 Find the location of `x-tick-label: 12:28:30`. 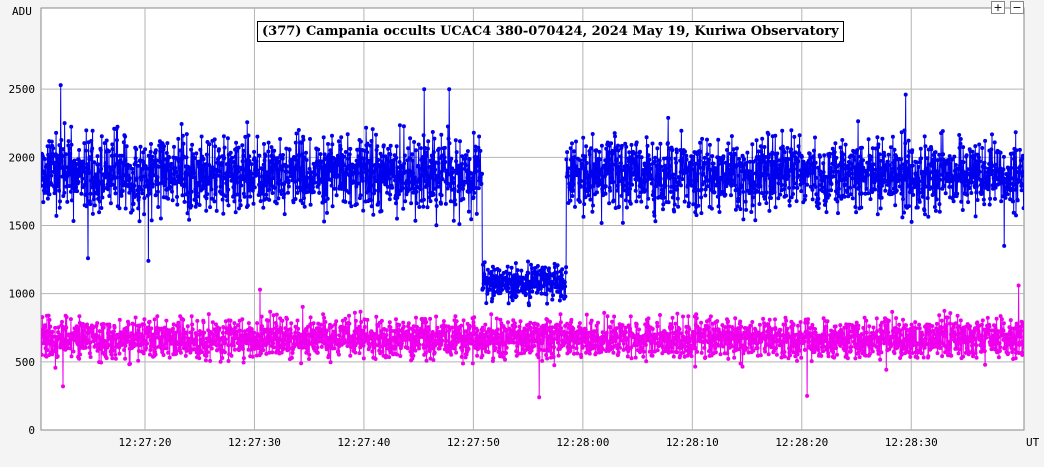

x-tick-label: 12:28:30 is located at coordinates (911, 442).